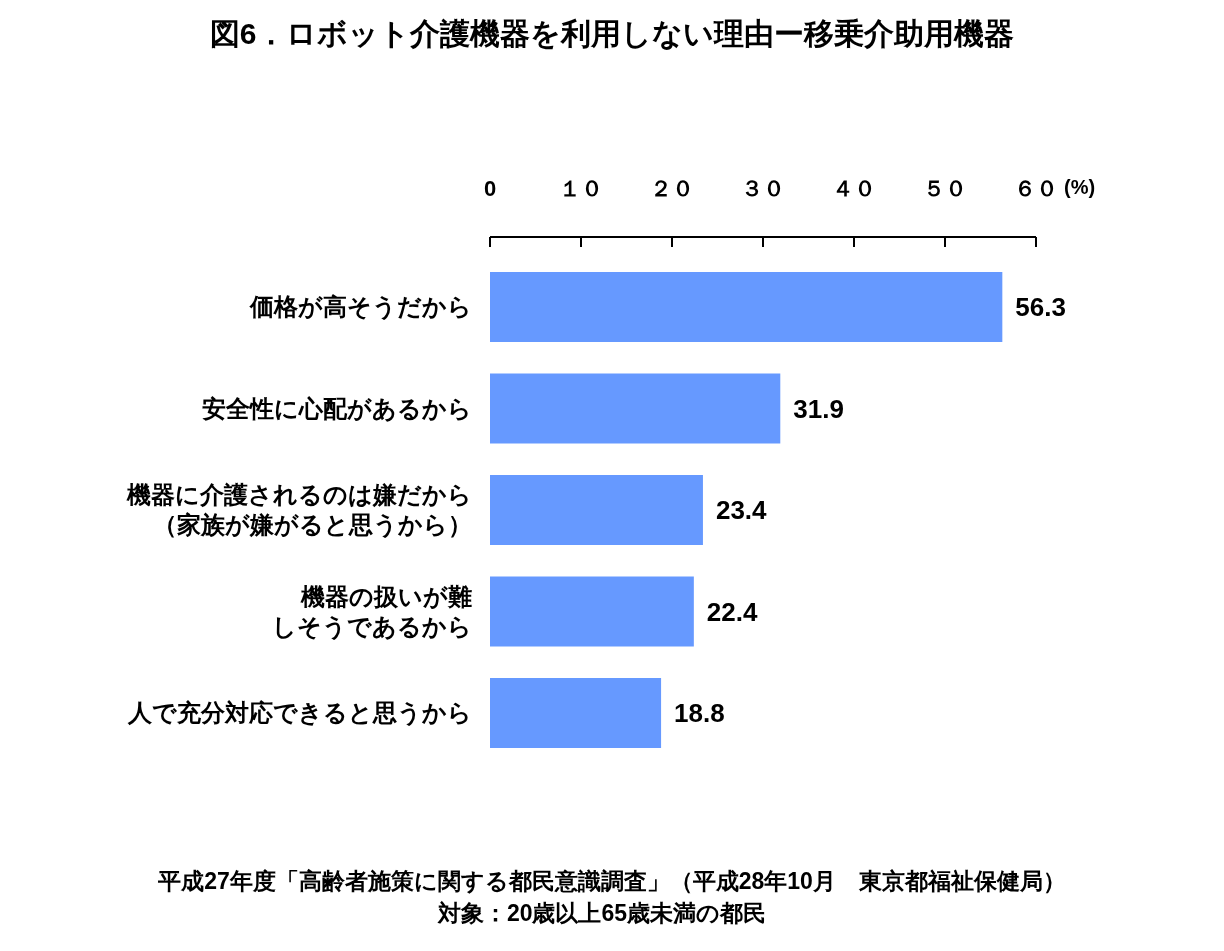 The width and height of the screenshot is (1224, 951). Describe the element at coordinates (360, 307) in the screenshot. I see `y-tick-label: 価格が高そうだから` at that location.